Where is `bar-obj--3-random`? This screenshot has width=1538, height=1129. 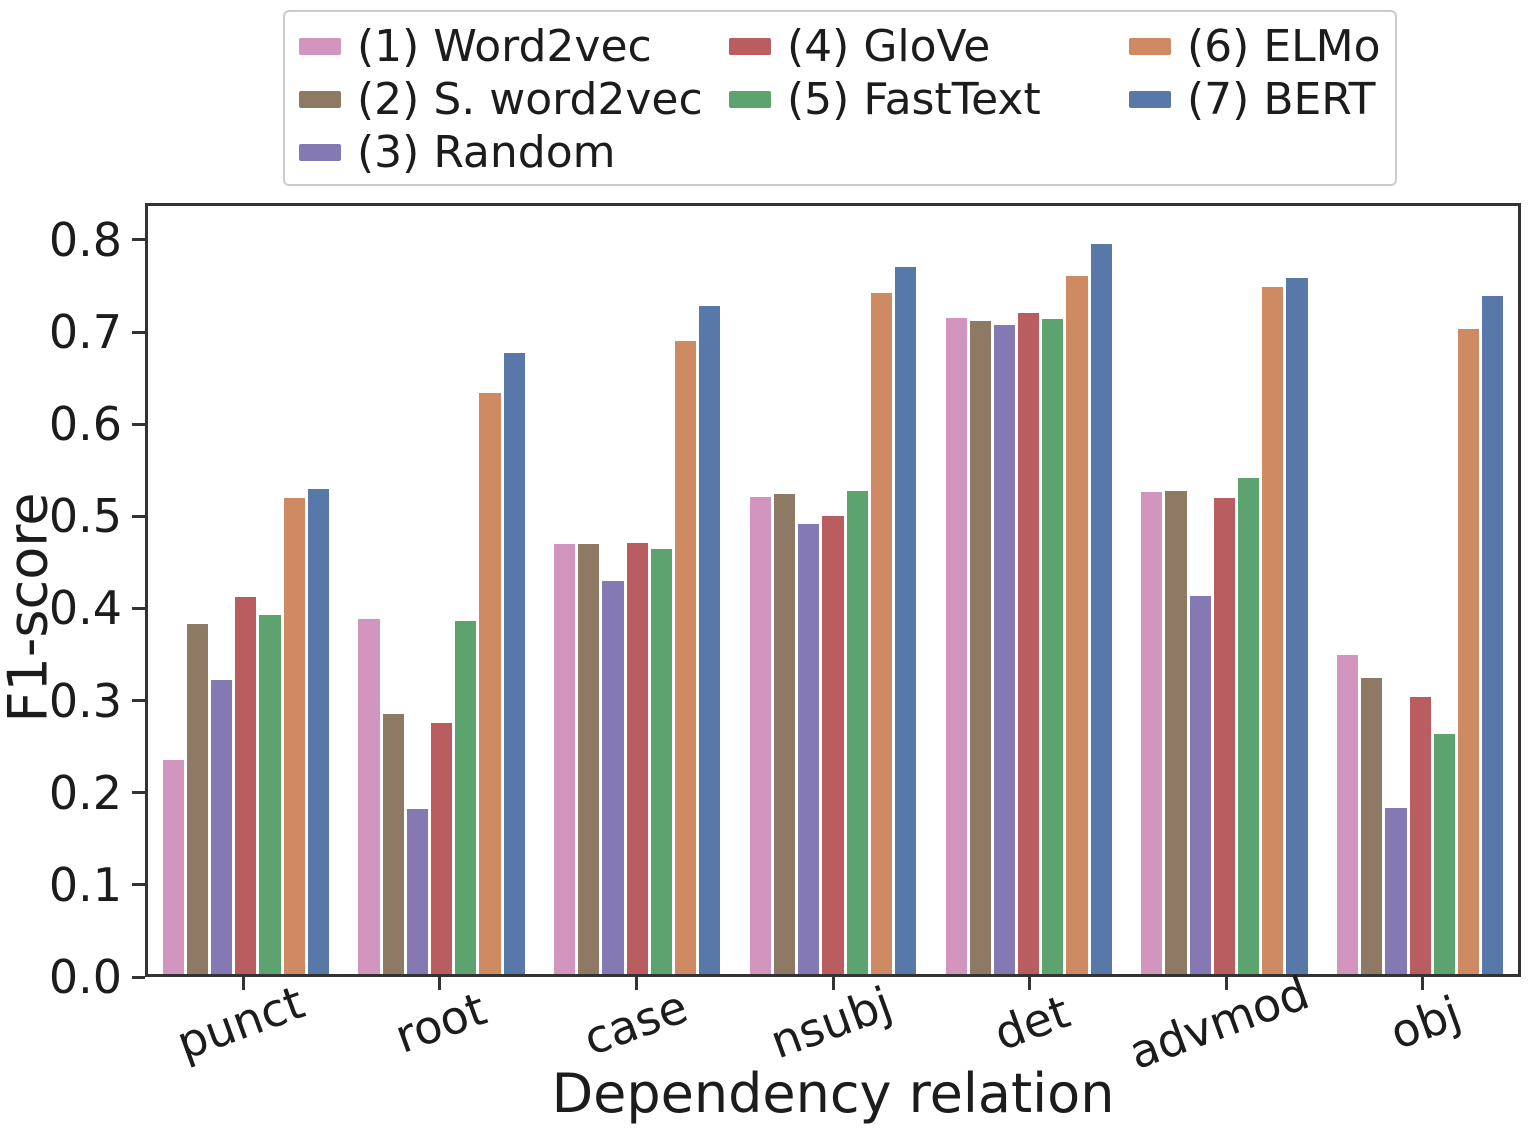 bar-obj--3-random is located at coordinates (1396, 890).